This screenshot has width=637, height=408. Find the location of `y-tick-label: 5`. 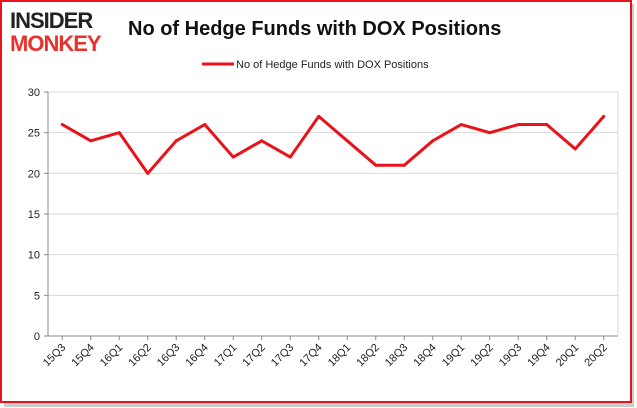

y-tick-label: 5 is located at coordinates (37, 296).